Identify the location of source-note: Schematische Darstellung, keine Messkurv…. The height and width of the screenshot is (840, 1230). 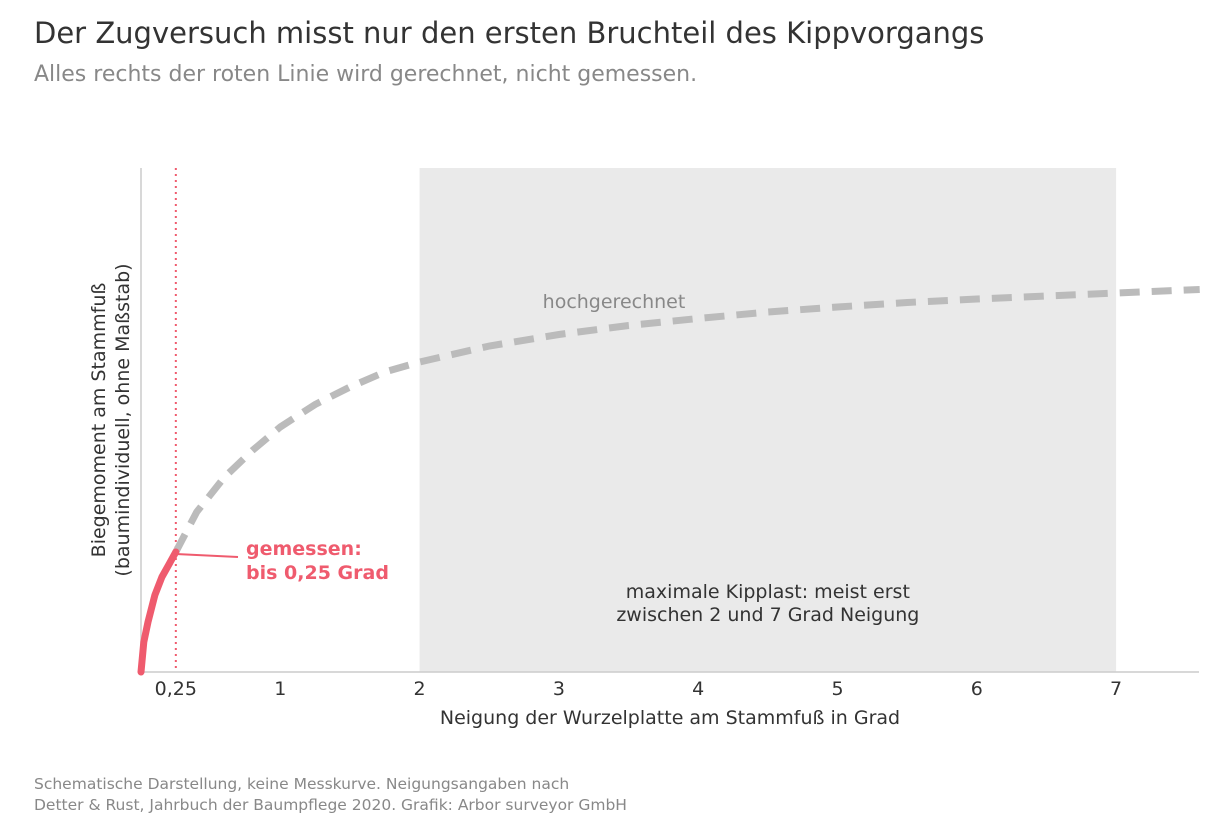
(330, 795).